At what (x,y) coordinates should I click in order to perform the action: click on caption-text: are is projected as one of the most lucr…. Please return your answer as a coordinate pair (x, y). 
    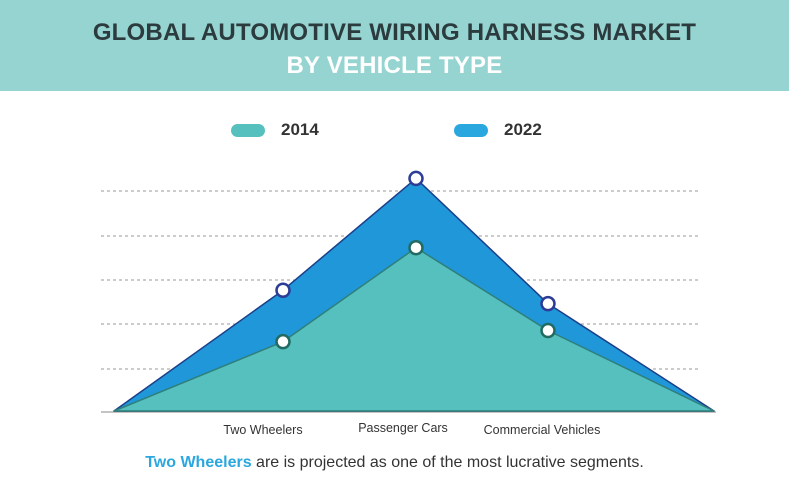
    Looking at the image, I should click on (447, 462).